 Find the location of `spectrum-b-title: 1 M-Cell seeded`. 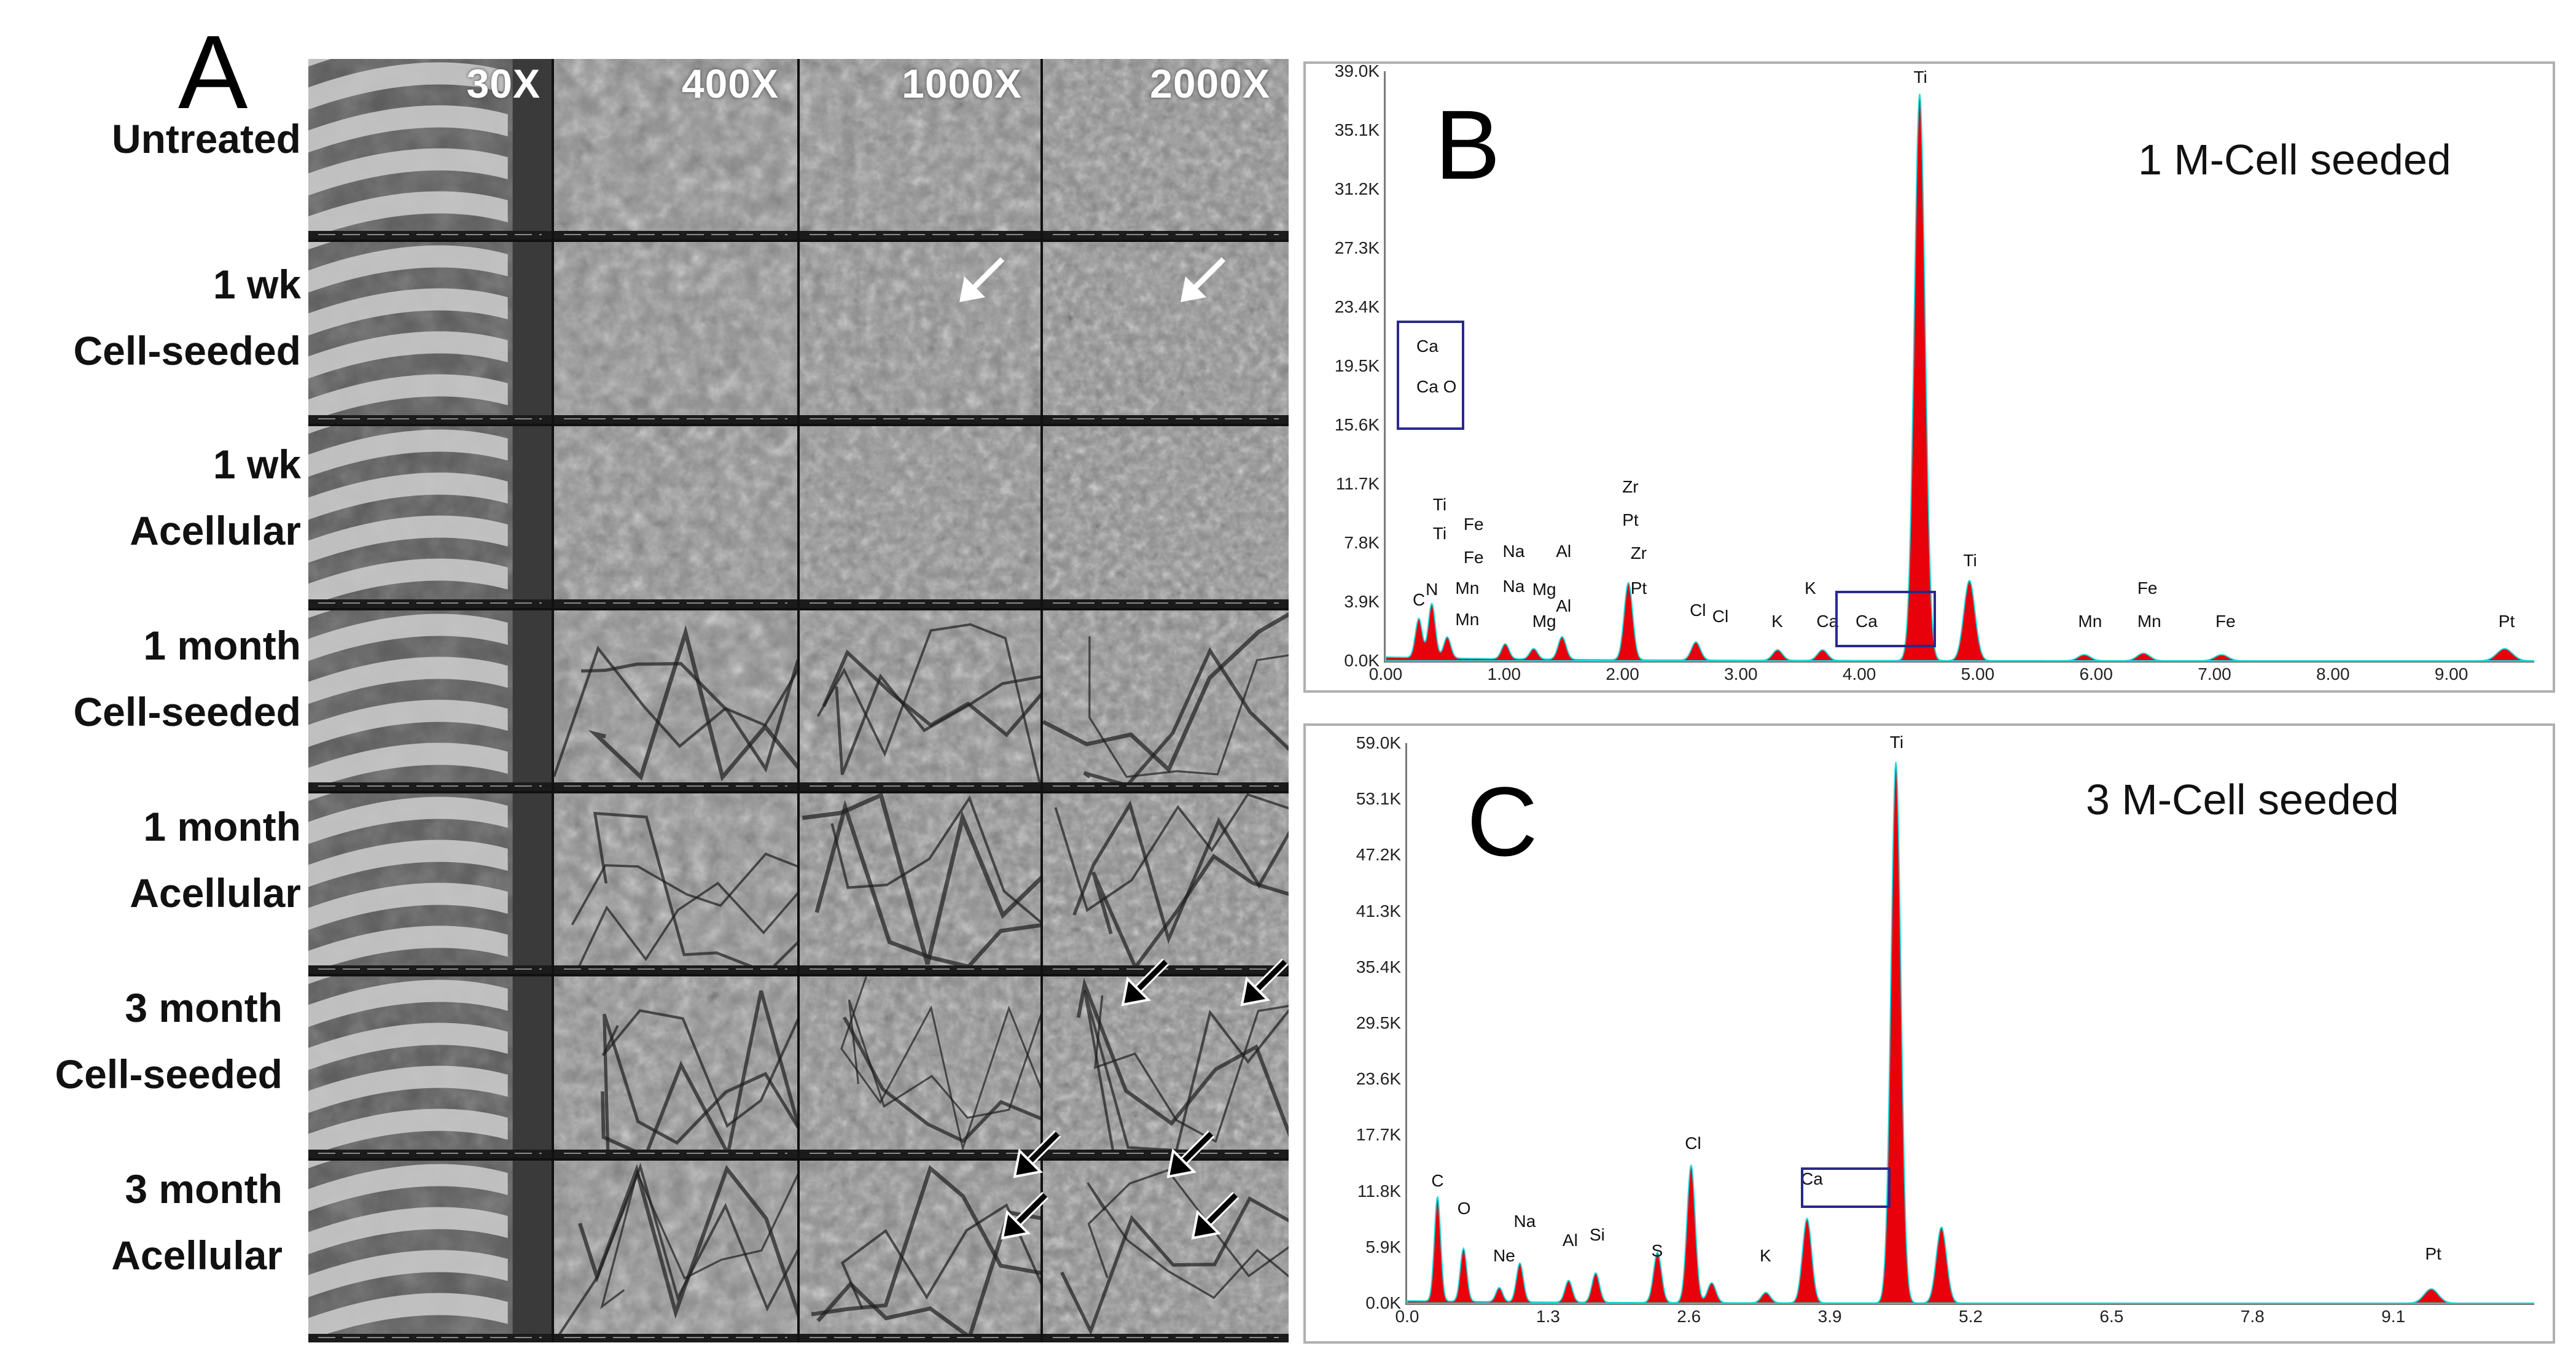

spectrum-b-title: 1 M-Cell seeded is located at coordinates (2294, 160).